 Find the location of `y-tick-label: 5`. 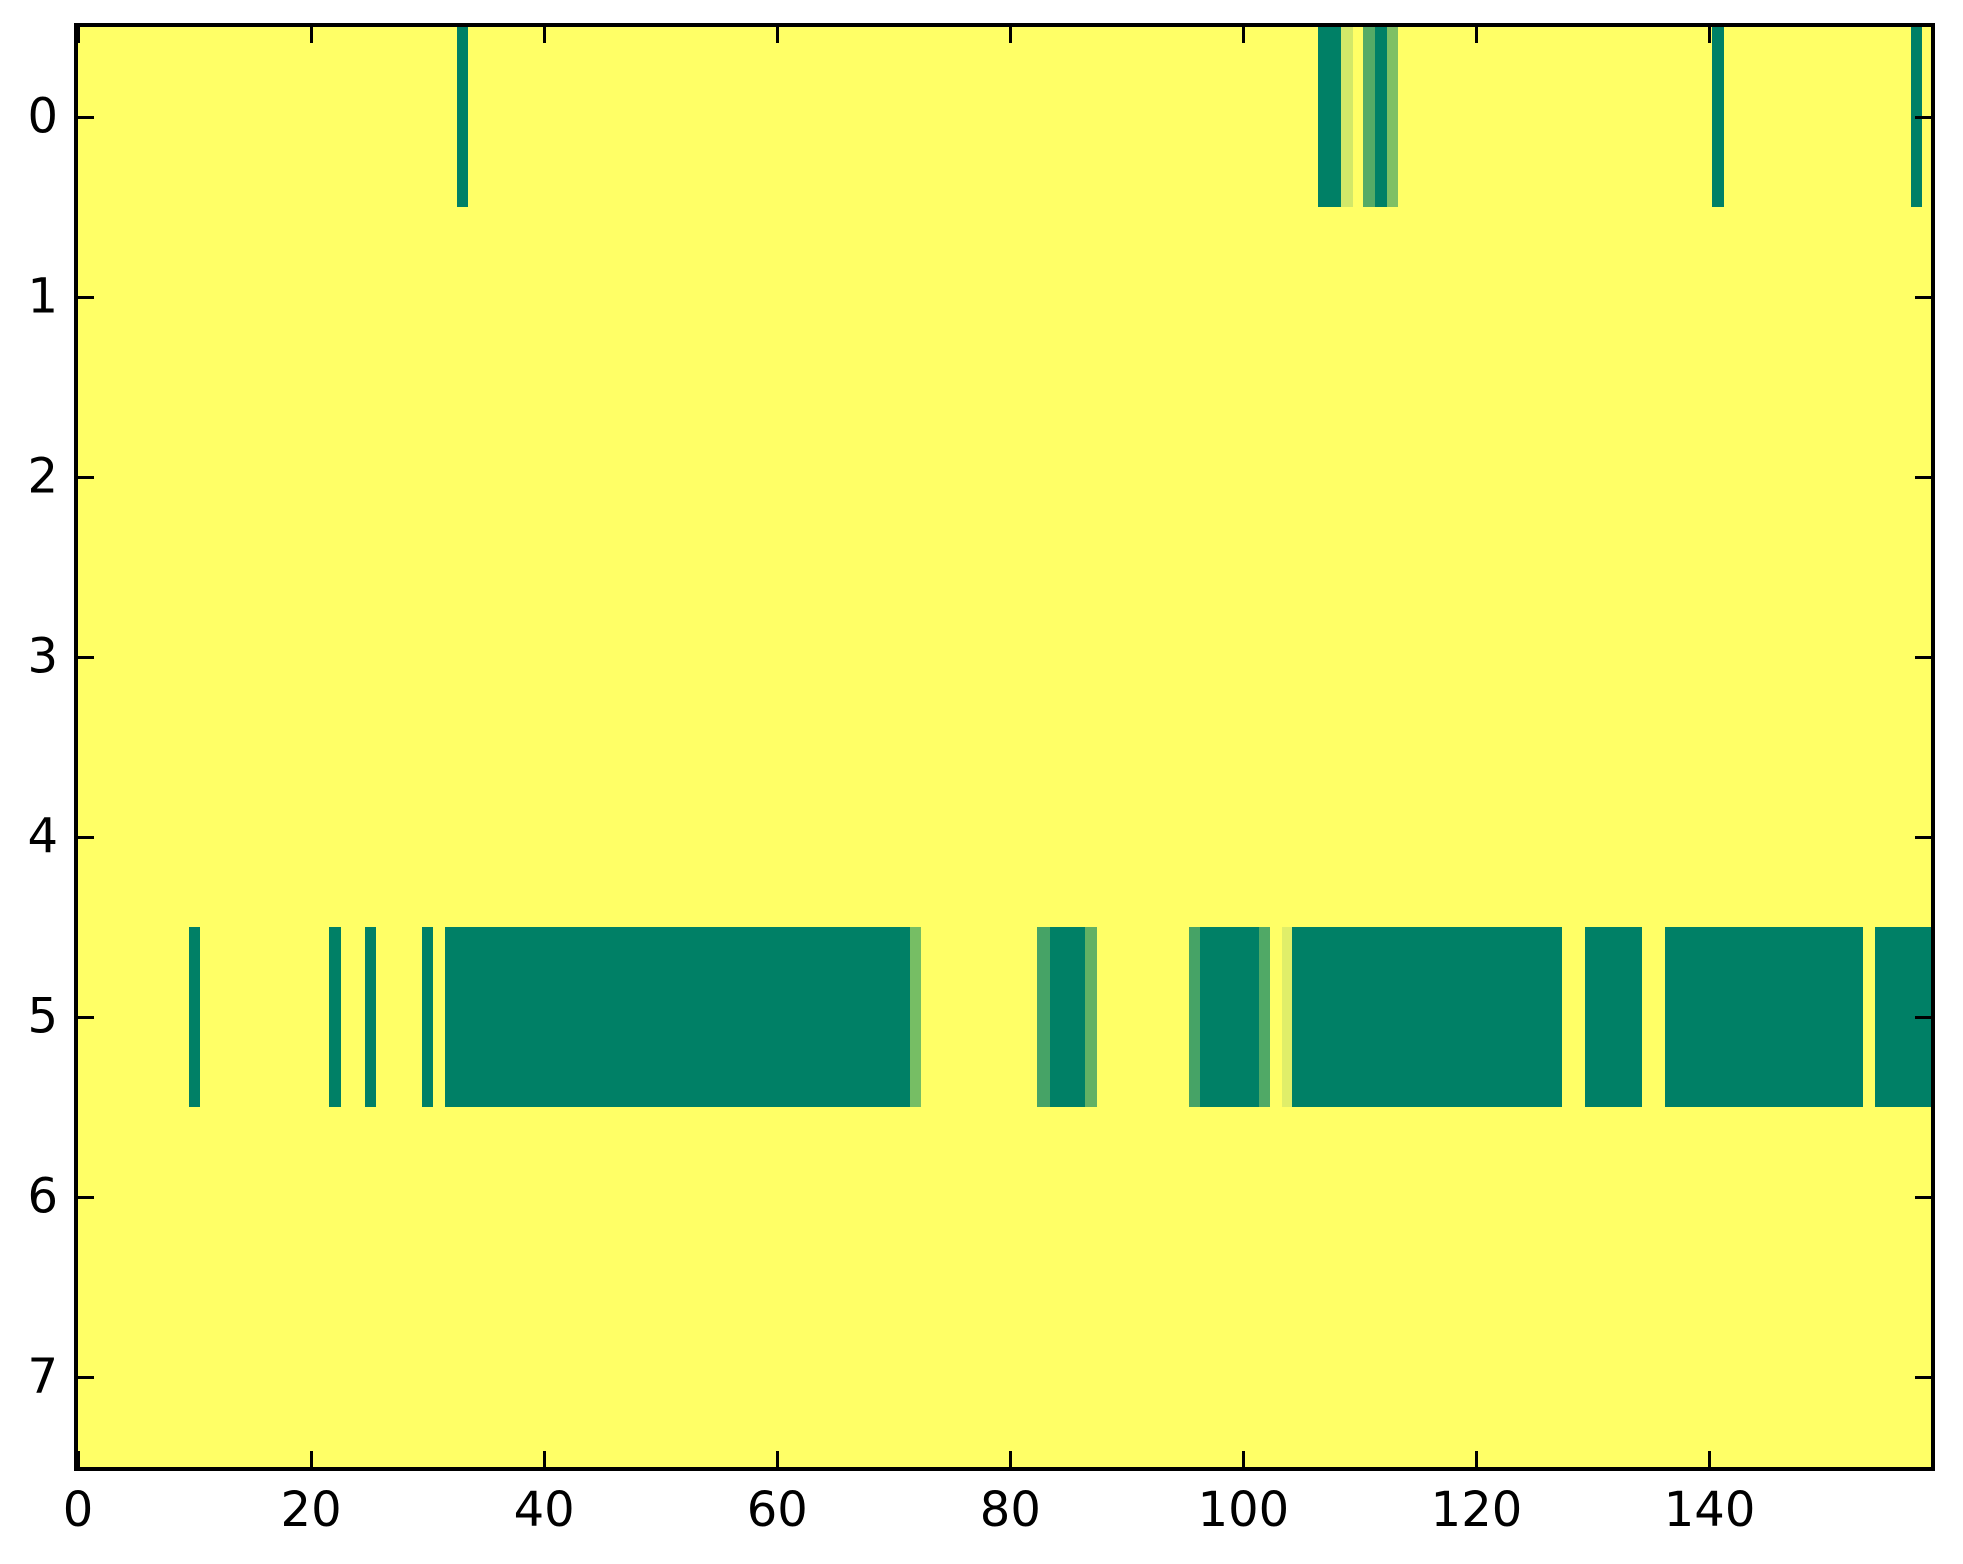

y-tick-label: 5 is located at coordinates (42, 1016).